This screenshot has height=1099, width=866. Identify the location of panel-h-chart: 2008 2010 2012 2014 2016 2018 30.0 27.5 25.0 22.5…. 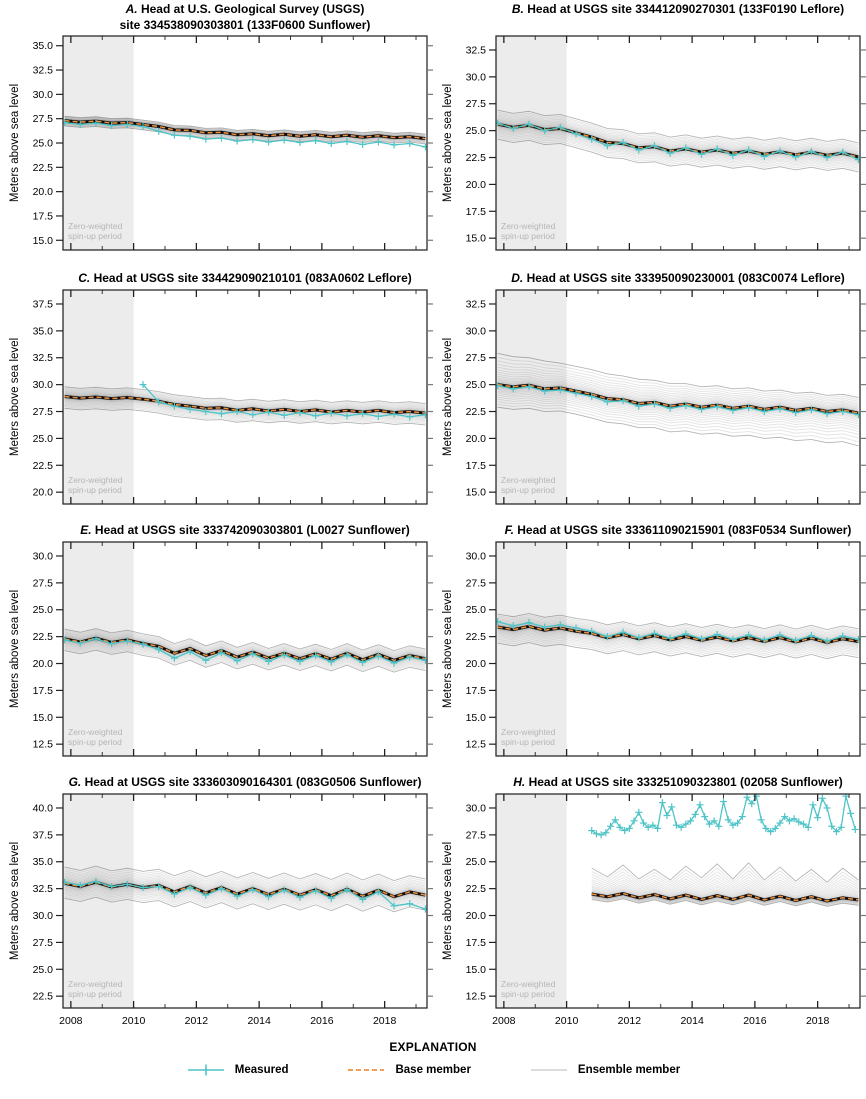
(654, 901).